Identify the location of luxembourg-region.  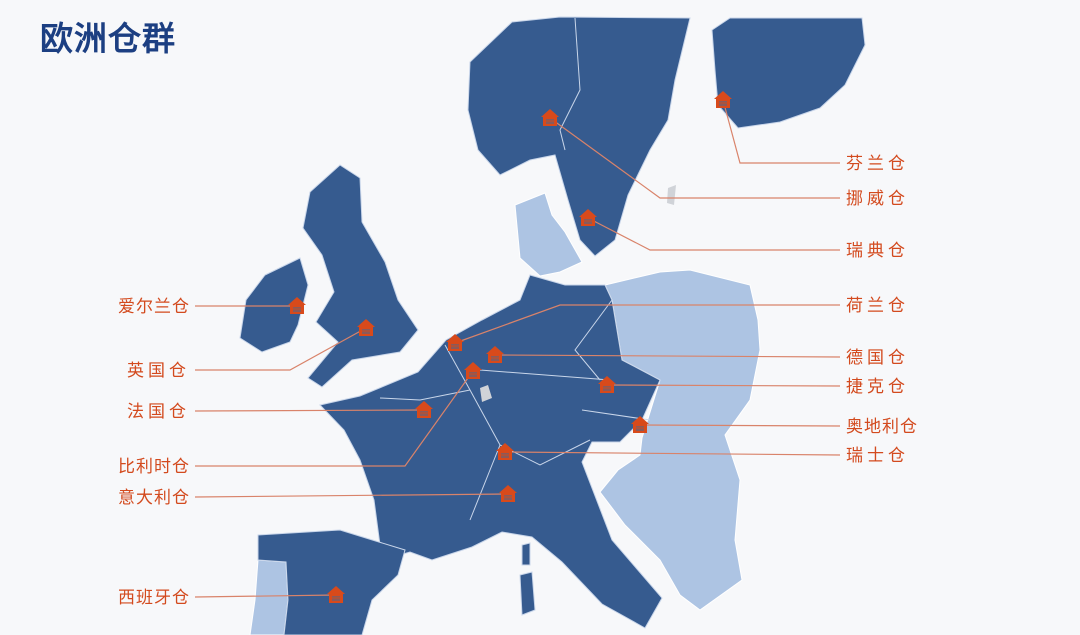
(486, 393).